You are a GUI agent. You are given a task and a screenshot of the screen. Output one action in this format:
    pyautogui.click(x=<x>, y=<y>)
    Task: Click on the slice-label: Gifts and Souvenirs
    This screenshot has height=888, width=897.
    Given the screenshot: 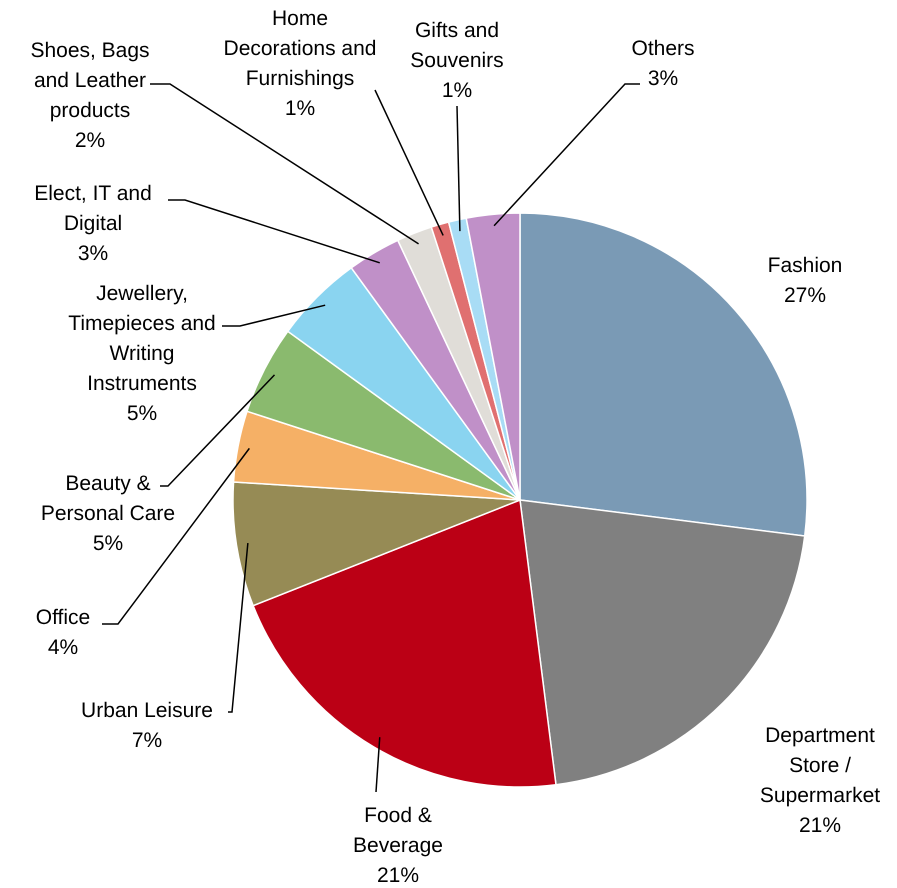 What is the action you would take?
    pyautogui.click(x=457, y=45)
    